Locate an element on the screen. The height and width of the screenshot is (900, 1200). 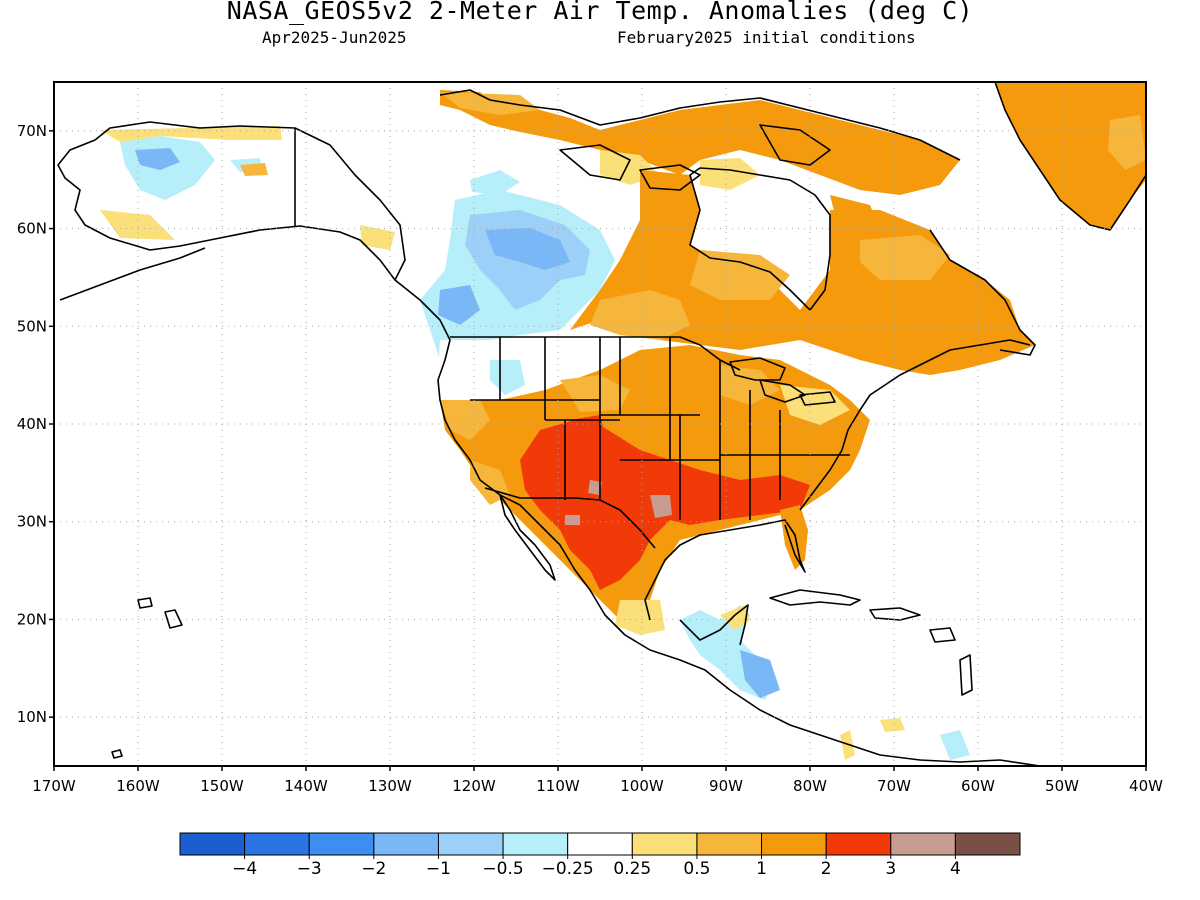
lon-tick-label: 160W is located at coordinates (138, 786).